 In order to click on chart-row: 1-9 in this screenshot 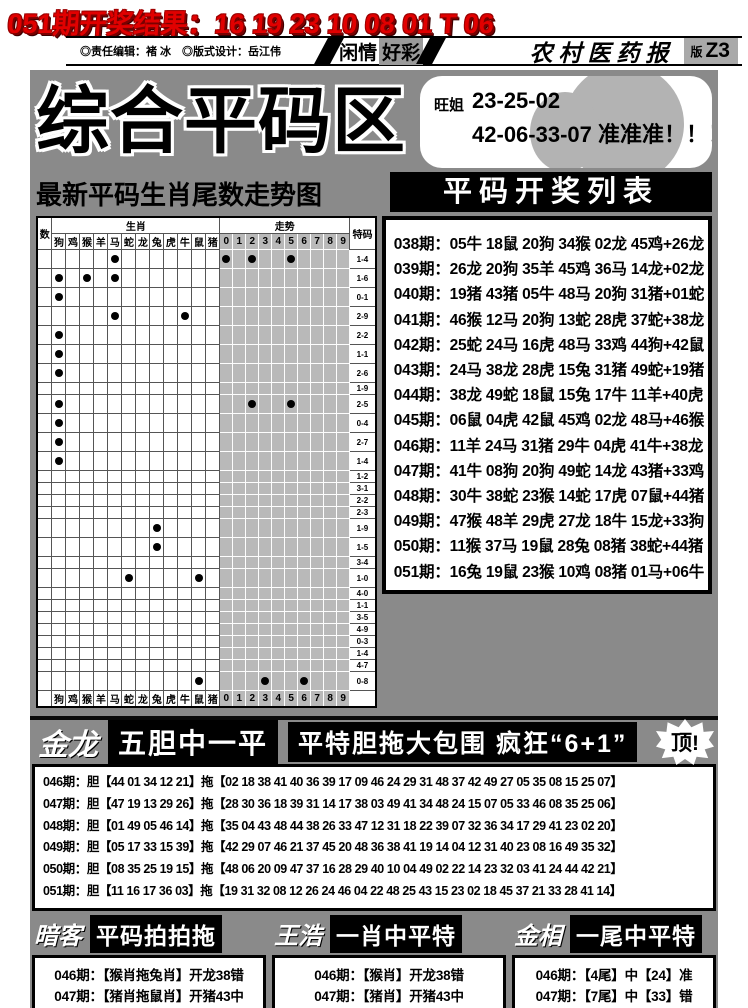, I will do `click(206, 528)`.